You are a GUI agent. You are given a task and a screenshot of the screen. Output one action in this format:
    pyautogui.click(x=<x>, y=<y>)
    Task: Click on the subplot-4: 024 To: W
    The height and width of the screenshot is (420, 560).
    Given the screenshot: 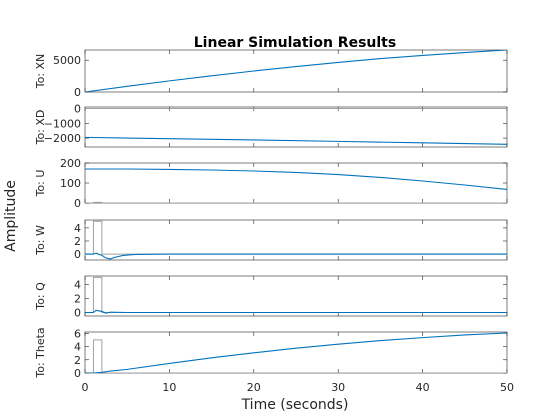 What is the action you would take?
    pyautogui.click(x=271, y=240)
    